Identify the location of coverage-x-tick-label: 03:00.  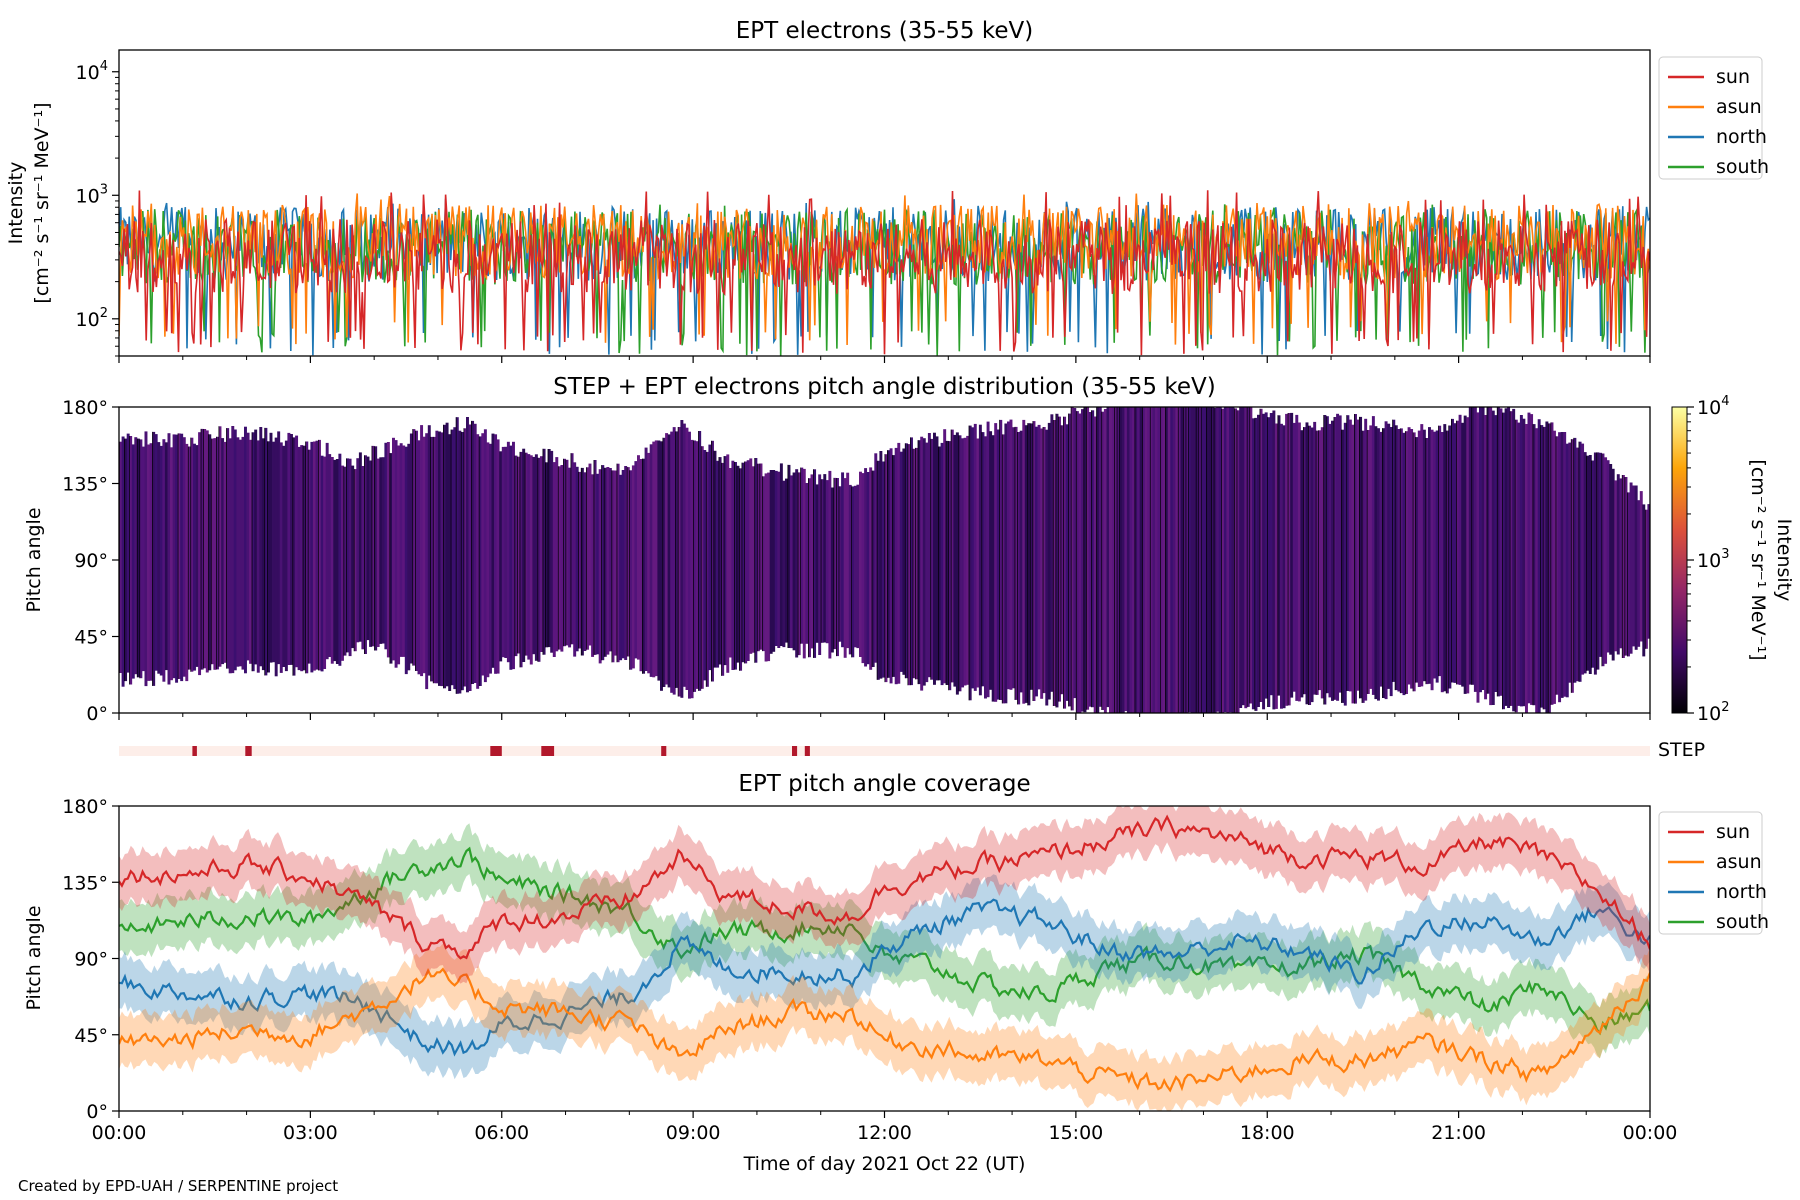
(310, 1133).